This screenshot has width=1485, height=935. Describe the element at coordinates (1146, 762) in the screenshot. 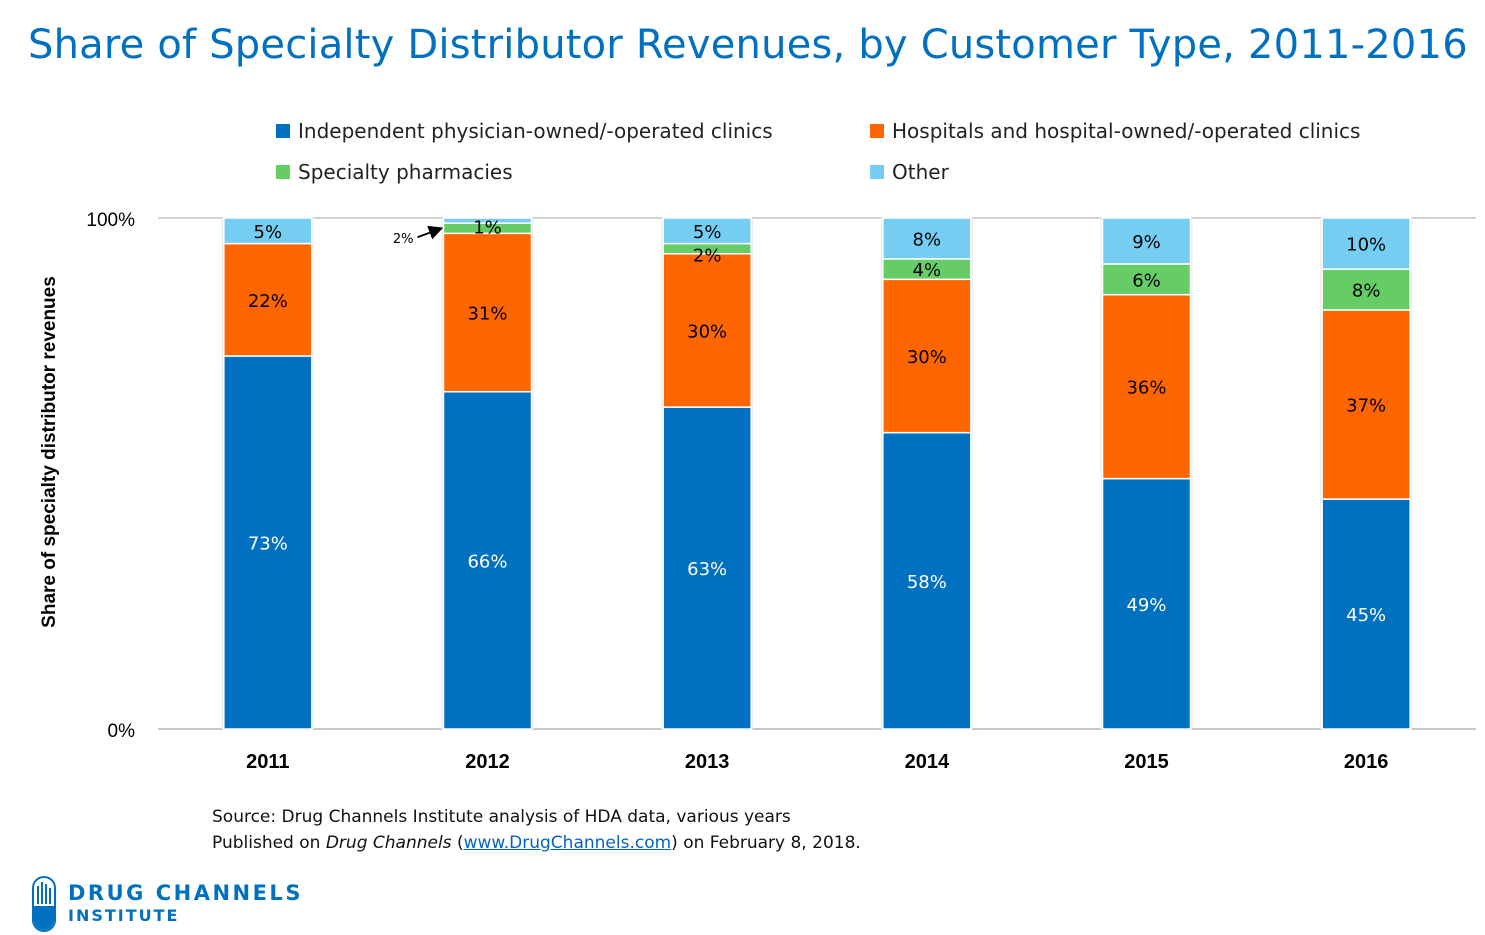

I see `x-tick-label: 2015` at that location.